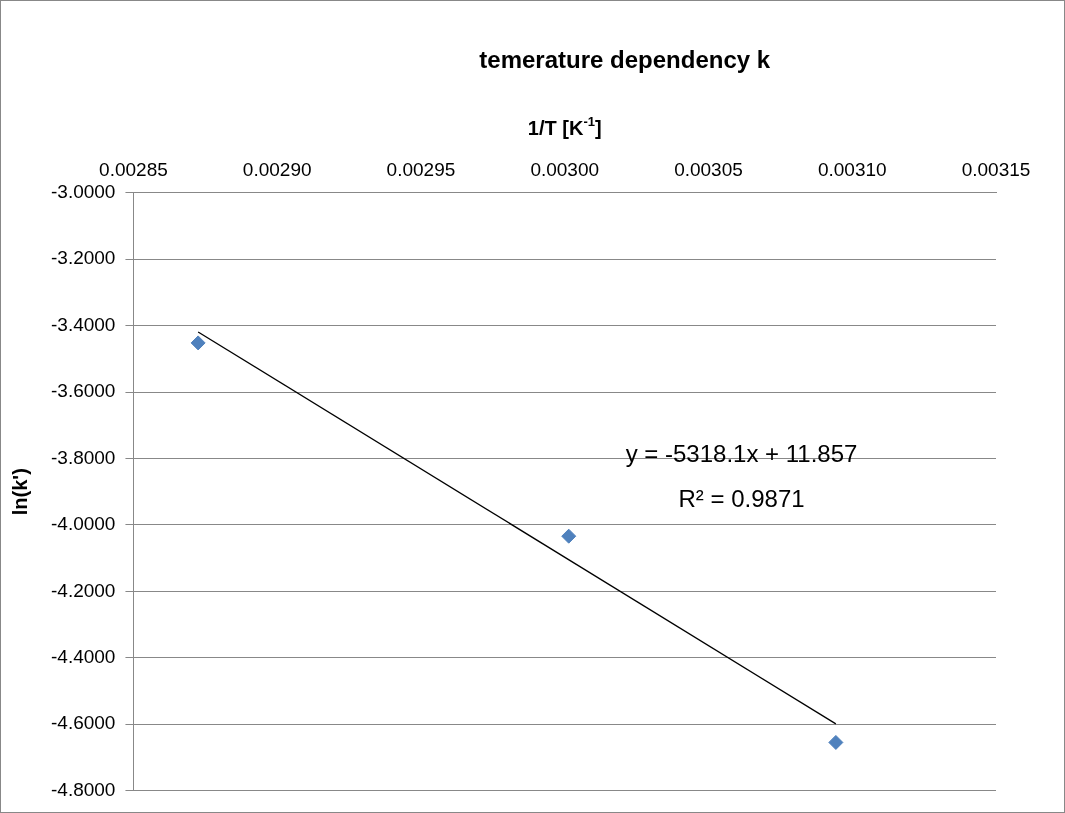 This screenshot has width=1065, height=813. I want to click on x-tick-label: 0.00305, so click(708, 169).